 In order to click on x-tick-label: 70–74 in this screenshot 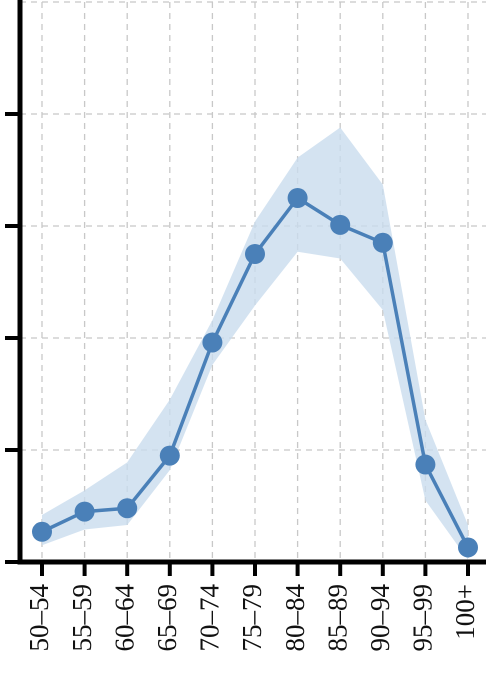, I will do `click(210, 618)`.